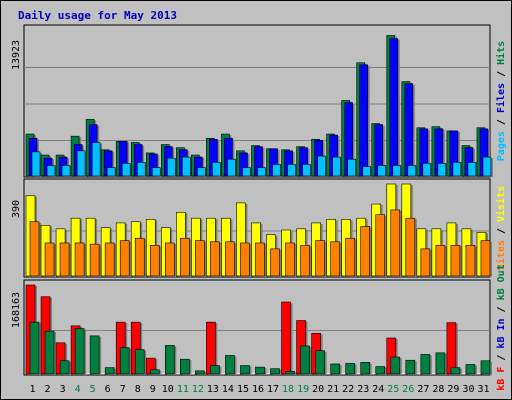 The image size is (512, 400). Describe the element at coordinates (348, 389) in the screenshot. I see `x-tick-label: 22` at that location.